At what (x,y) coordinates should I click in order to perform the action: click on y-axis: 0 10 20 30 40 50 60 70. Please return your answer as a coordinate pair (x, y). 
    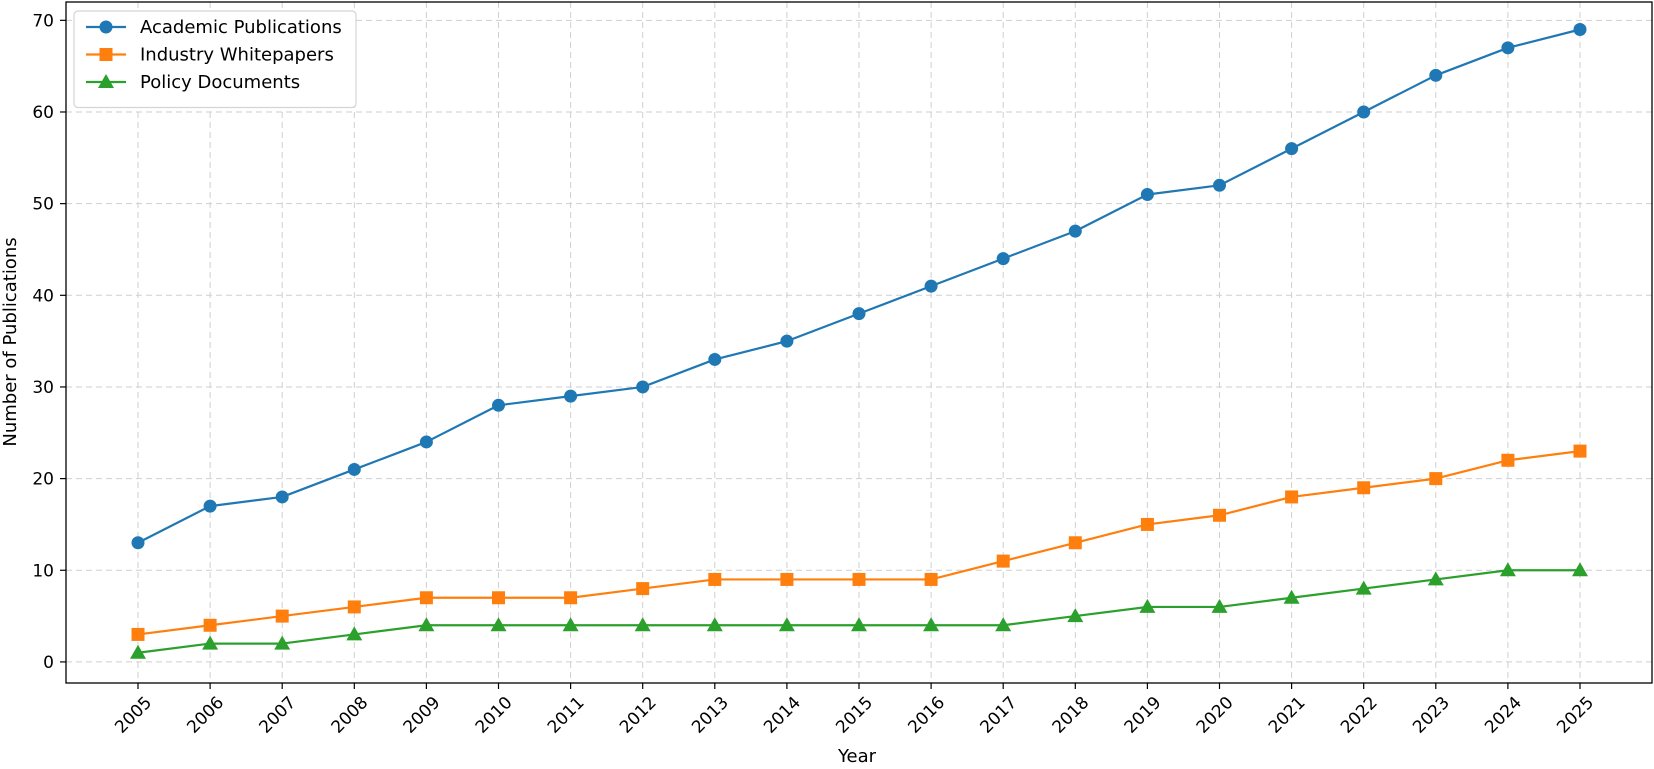
    Looking at the image, I should click on (49, 342).